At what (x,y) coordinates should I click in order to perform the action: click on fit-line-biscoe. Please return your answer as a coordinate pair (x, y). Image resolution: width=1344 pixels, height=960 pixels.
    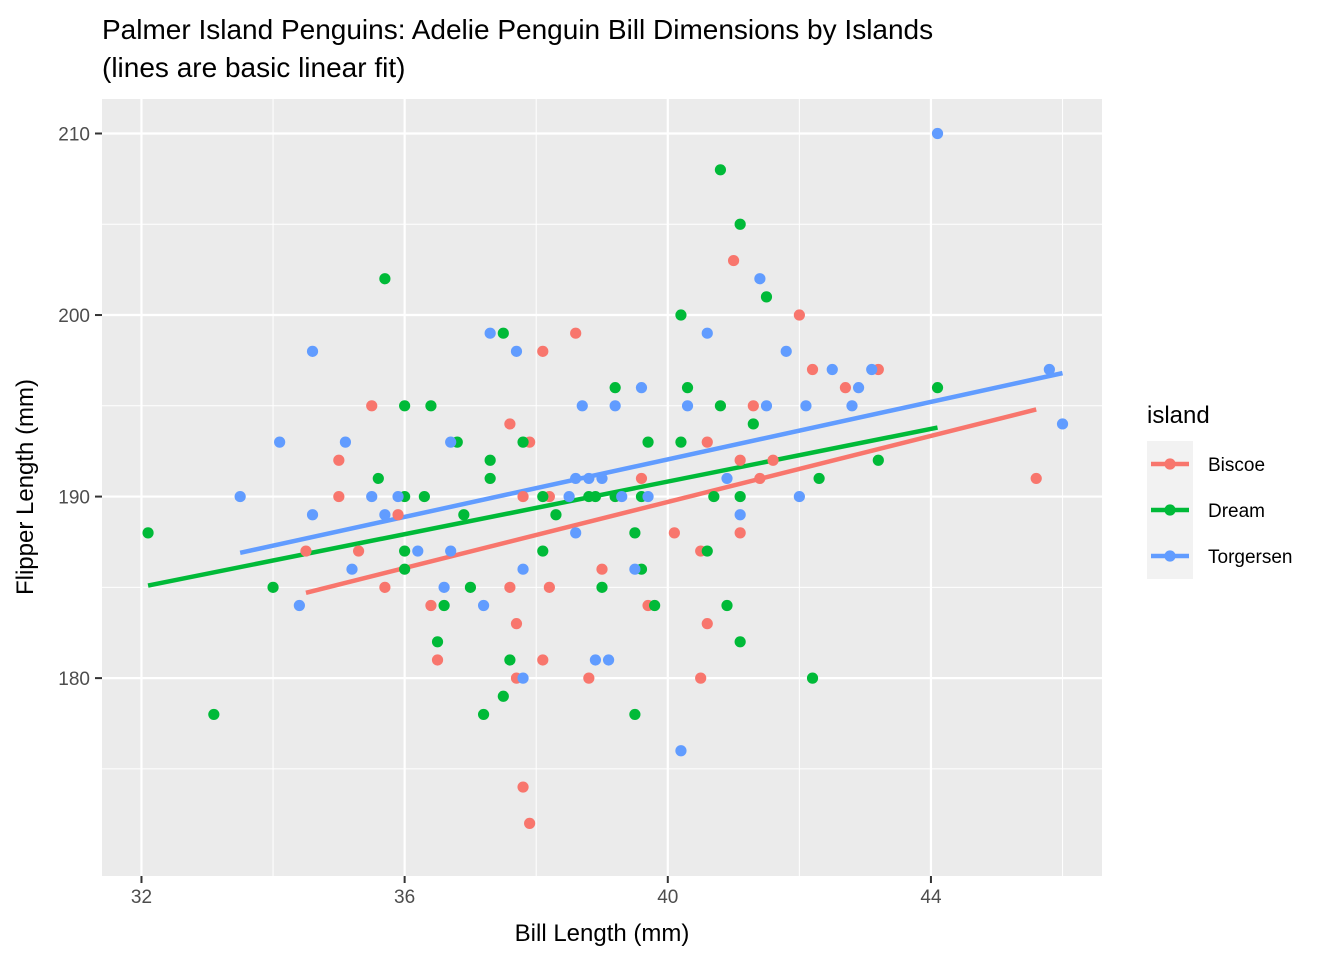
    Looking at the image, I should click on (671, 501).